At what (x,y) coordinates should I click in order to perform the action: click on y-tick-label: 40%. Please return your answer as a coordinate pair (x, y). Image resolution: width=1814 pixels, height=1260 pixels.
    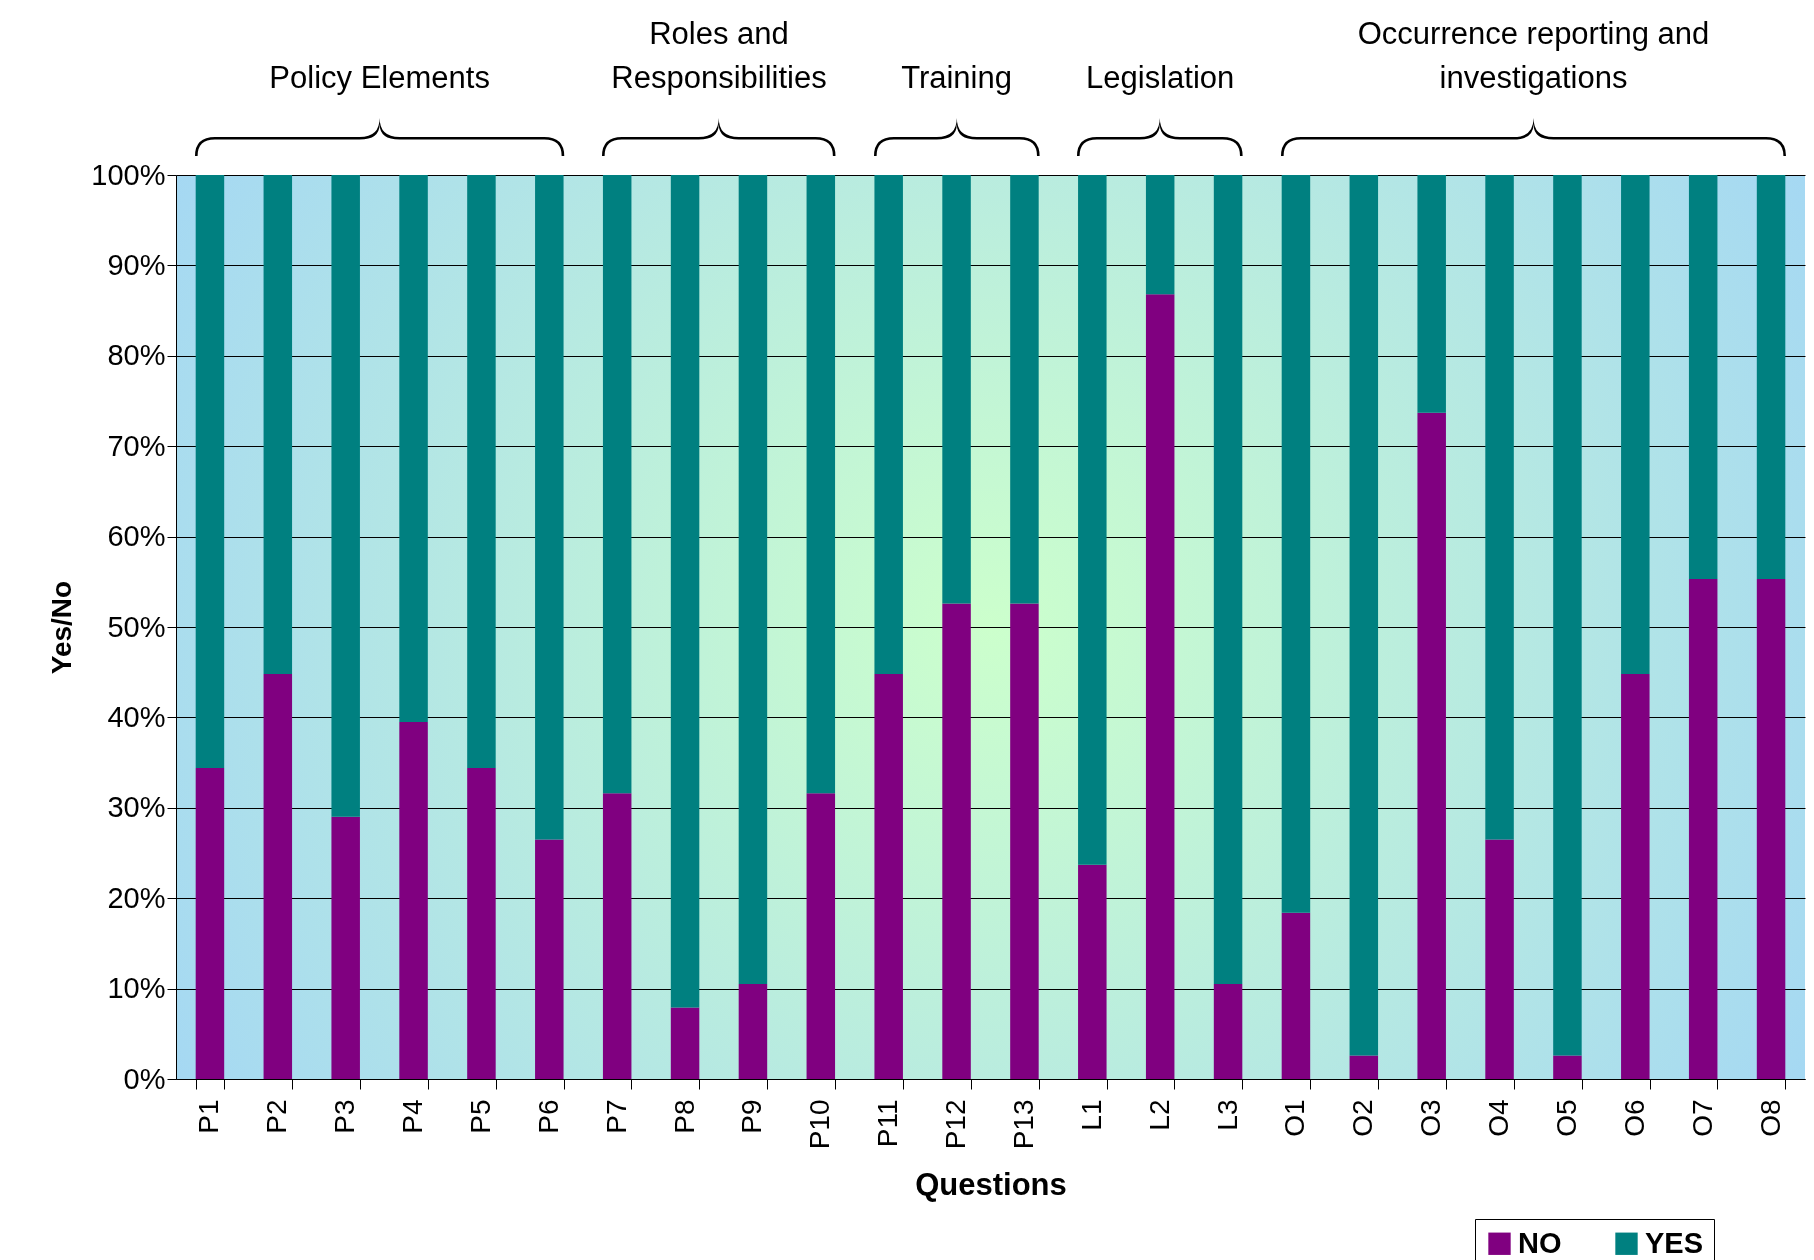
    Looking at the image, I should click on (136, 716).